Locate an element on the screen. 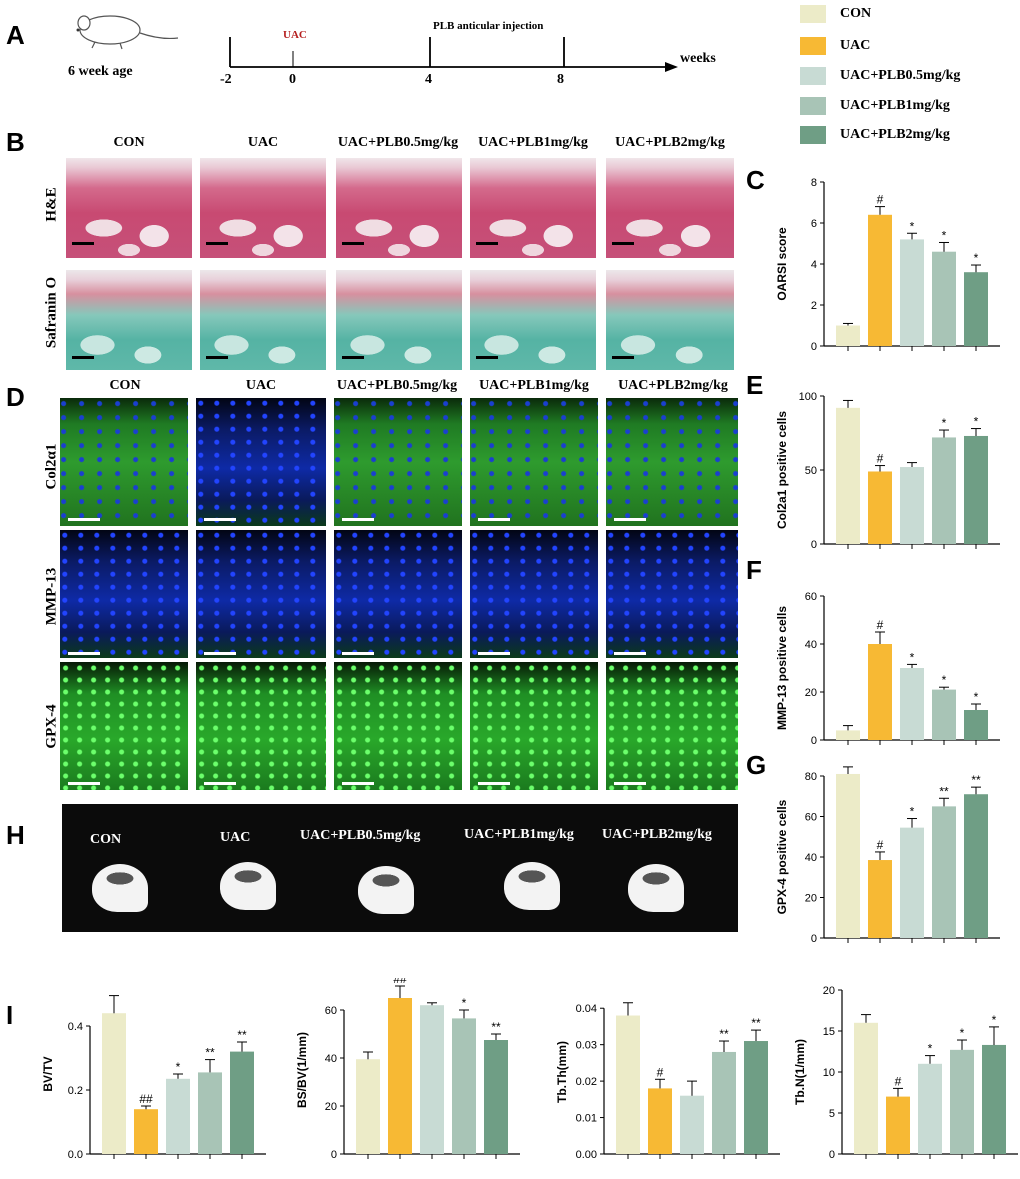  col2a1-image-plb1 is located at coordinates (534, 462).